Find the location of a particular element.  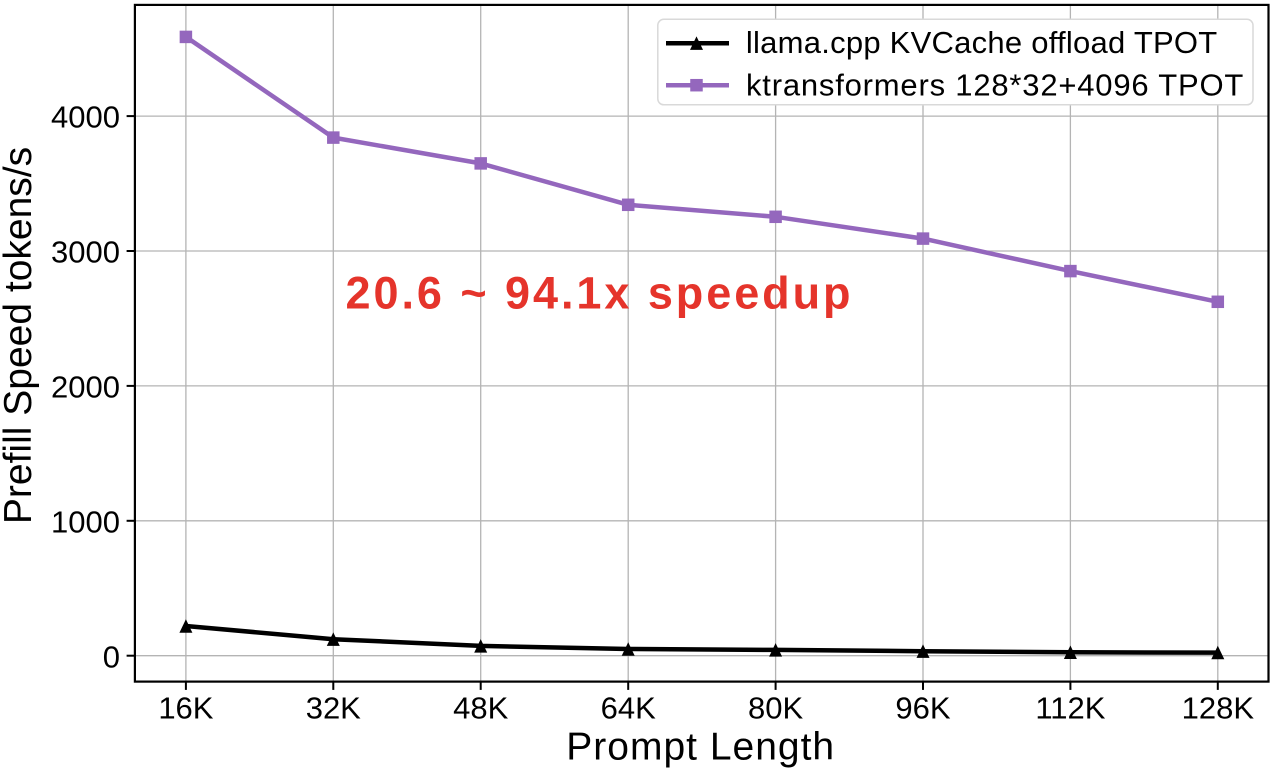

svg-text: 2000 is located at coordinates (85, 387).